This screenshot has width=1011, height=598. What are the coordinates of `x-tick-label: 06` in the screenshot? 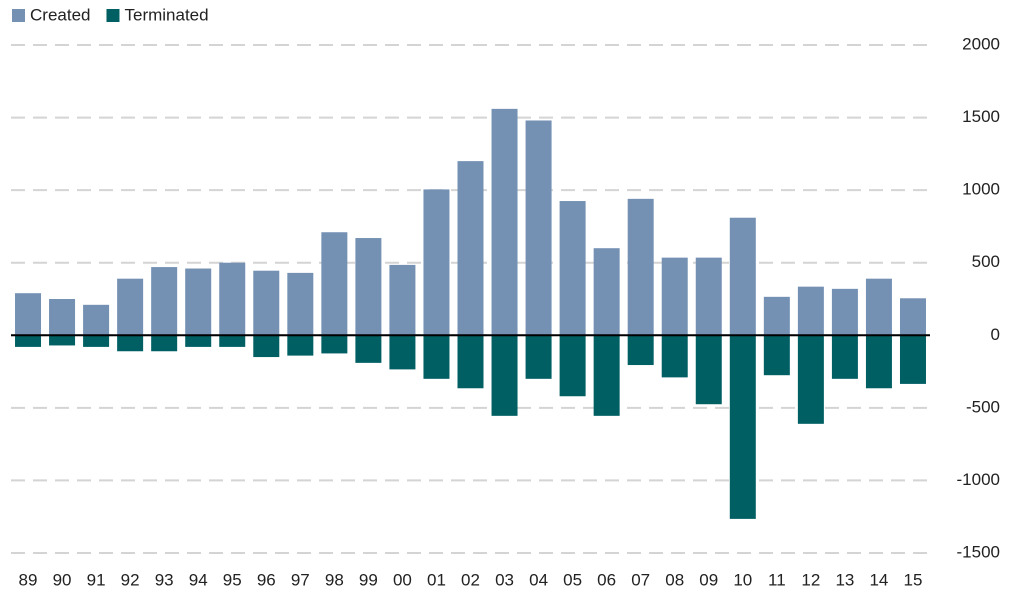 It's located at (606, 579).